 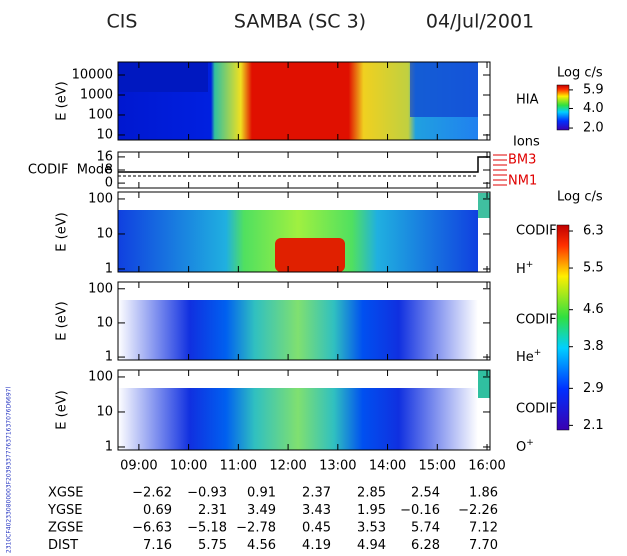 I want to click on ephemeris-value: 0.91, so click(x=261, y=493).